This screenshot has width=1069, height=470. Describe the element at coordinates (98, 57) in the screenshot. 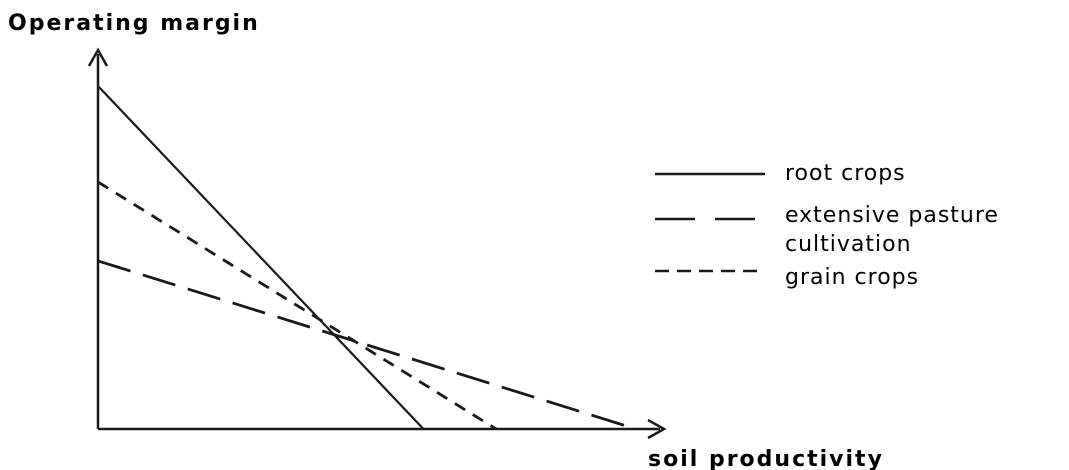

I see `y-axis-arrow` at that location.